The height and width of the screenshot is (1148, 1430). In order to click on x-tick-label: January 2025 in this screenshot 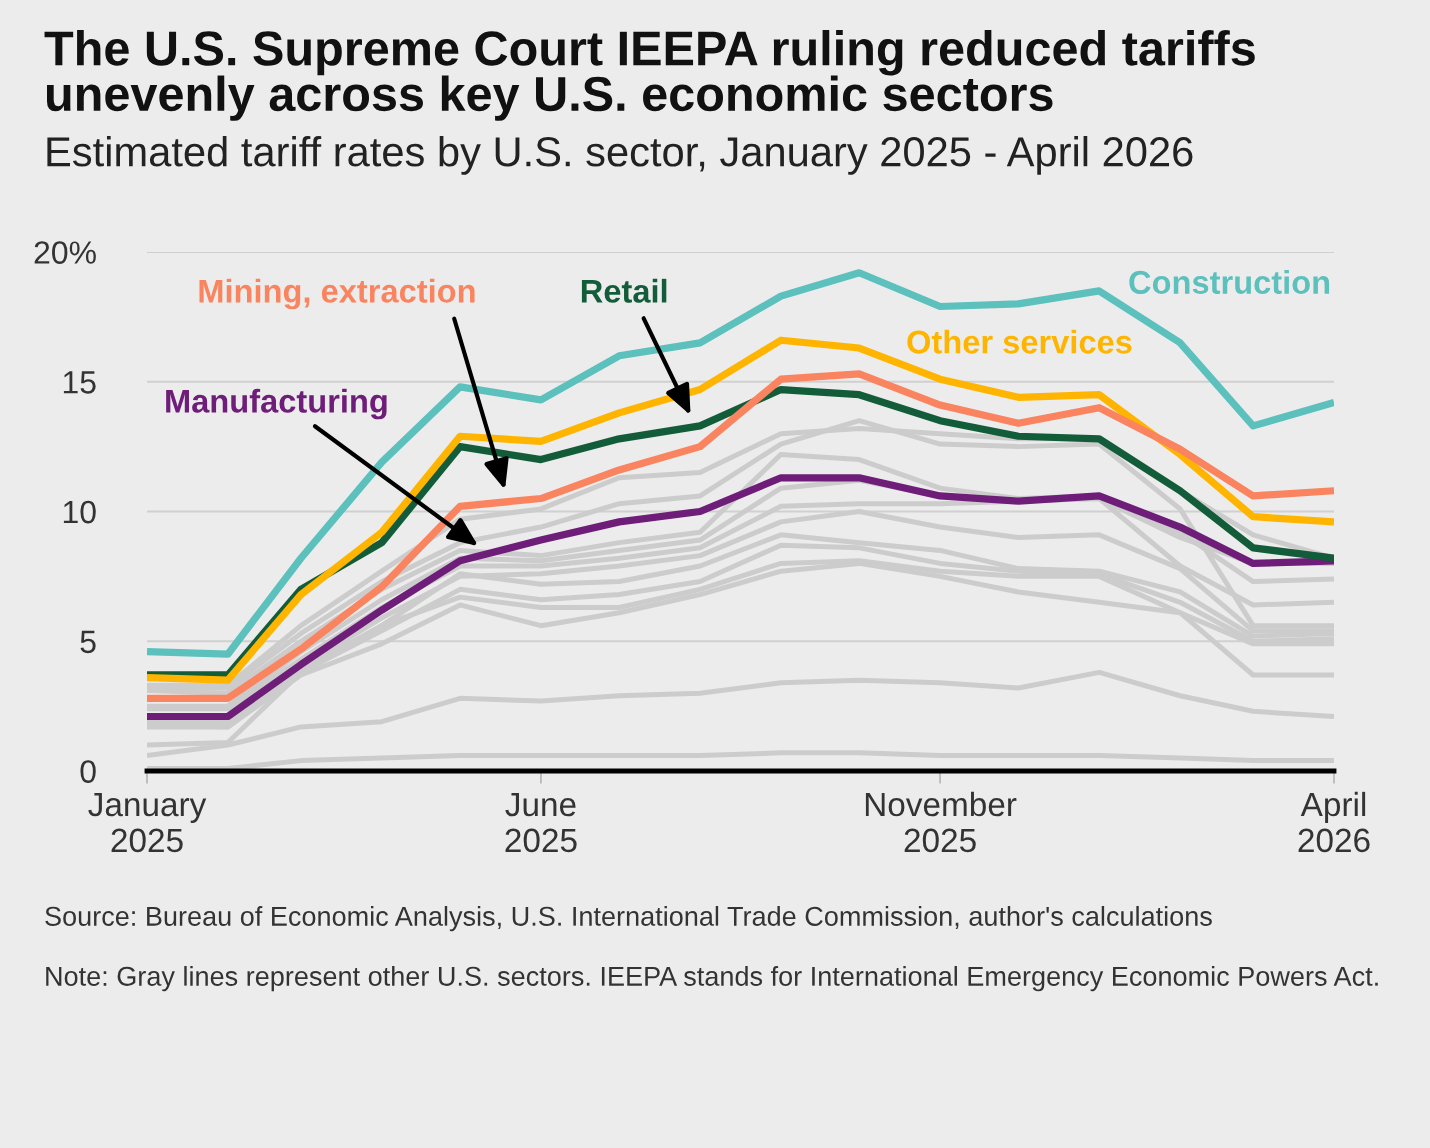, I will do `click(147, 823)`.